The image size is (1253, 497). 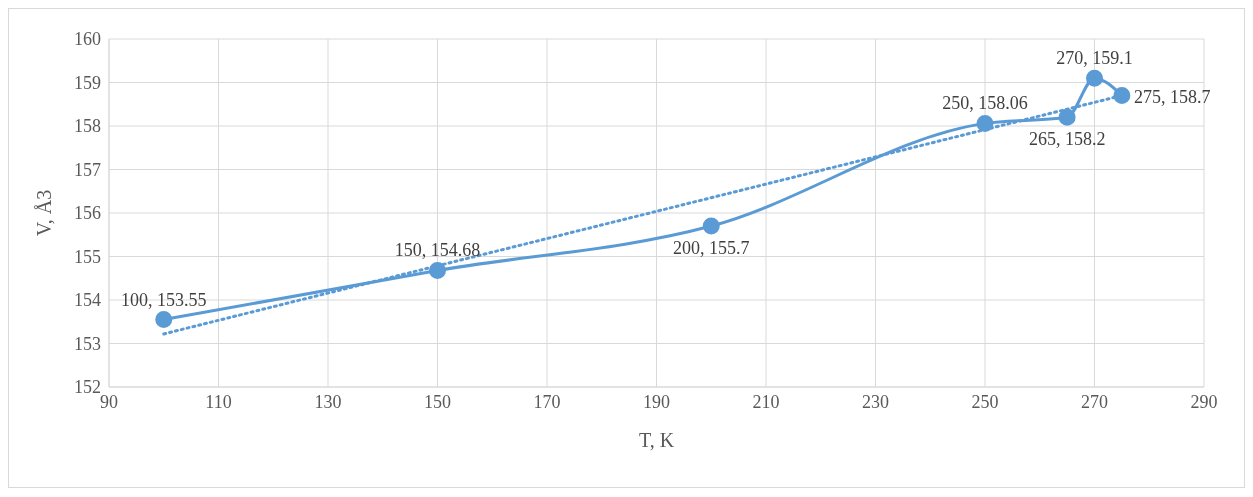 I want to click on y-tick-label: 153, so click(x=87, y=343).